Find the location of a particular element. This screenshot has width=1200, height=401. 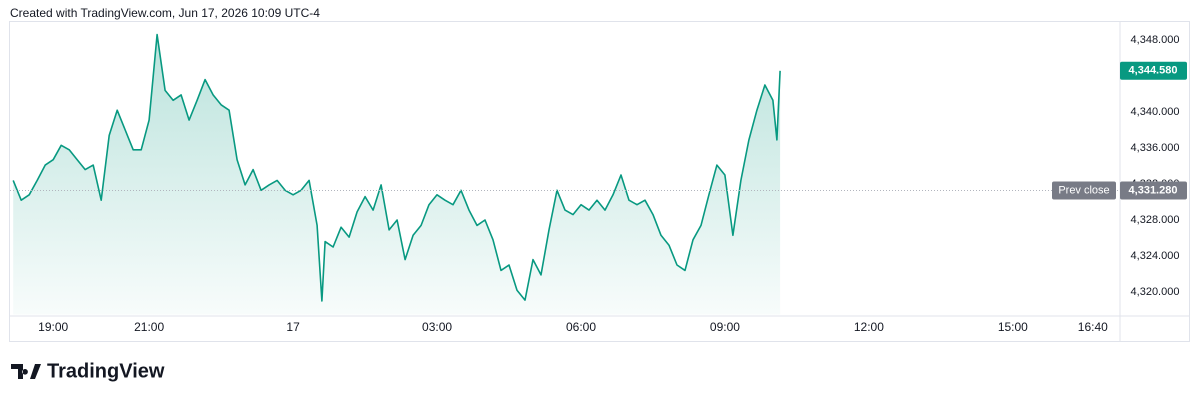

y-tick-label: 4,324.000 is located at coordinates (1155, 256).